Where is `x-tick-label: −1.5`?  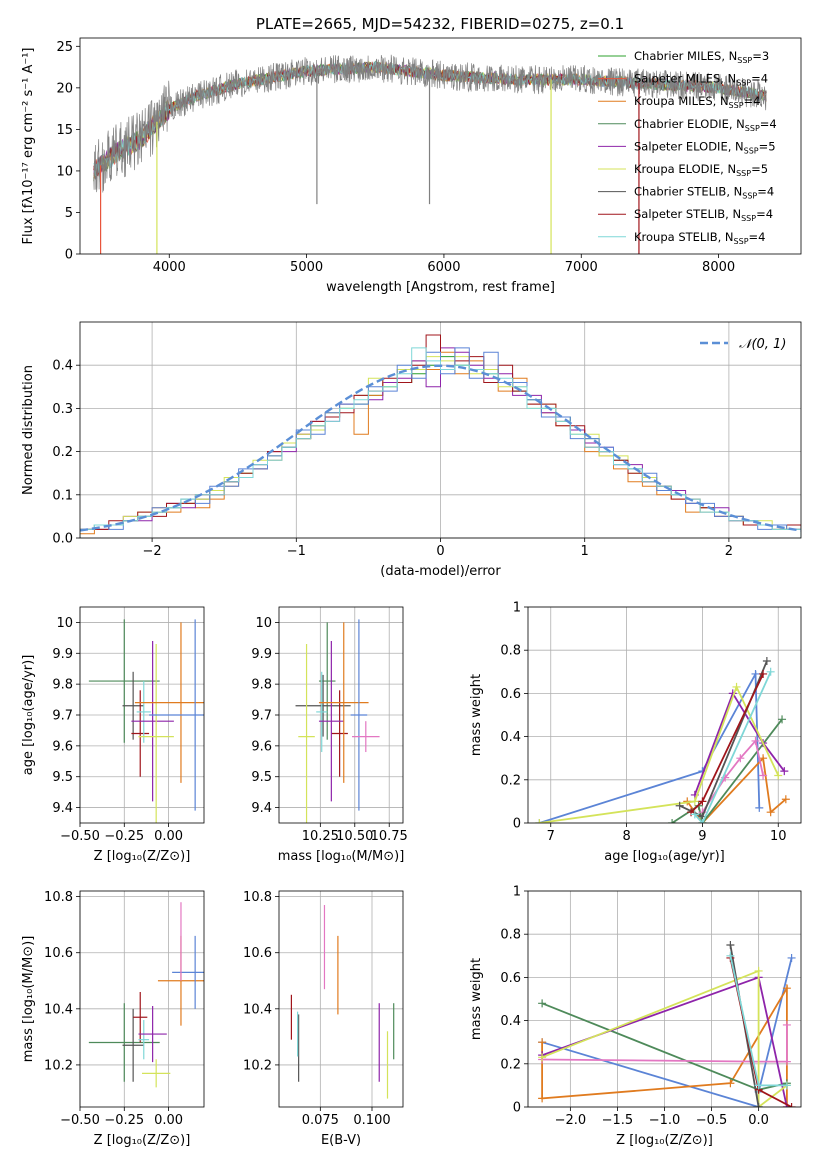
x-tick-label: −1.5 is located at coordinates (618, 1120).